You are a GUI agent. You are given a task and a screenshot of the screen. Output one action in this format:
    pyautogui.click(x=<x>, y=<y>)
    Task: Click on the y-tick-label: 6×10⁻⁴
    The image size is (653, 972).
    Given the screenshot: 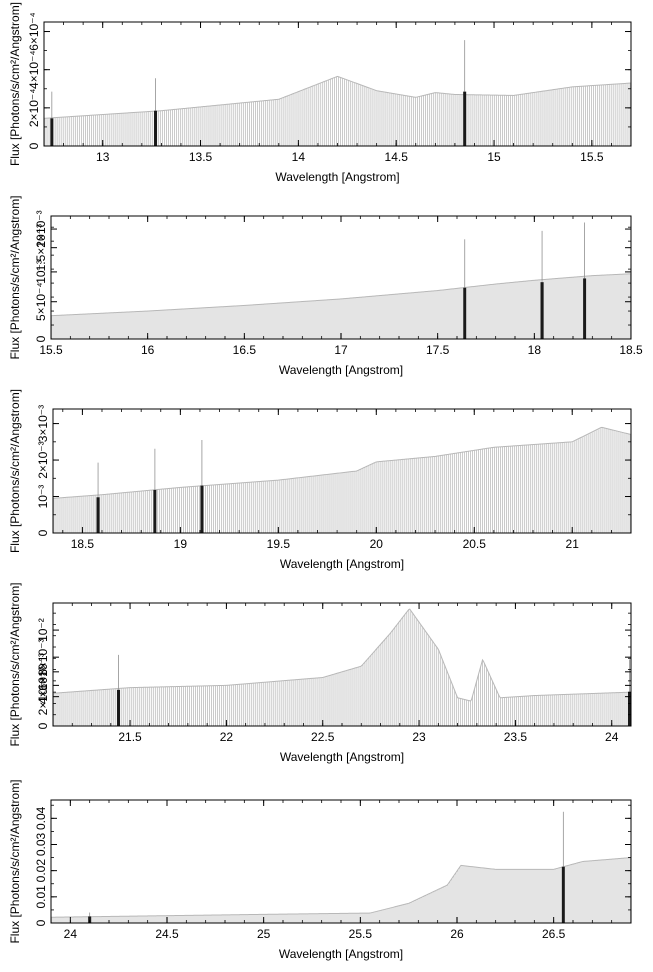 What is the action you would take?
    pyautogui.click(x=34, y=31)
    